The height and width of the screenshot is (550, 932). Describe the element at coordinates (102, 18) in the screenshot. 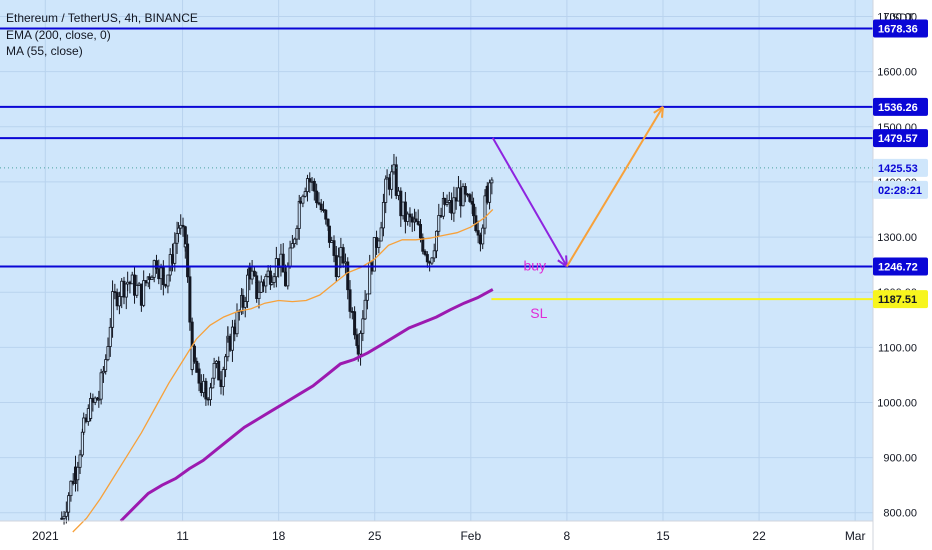

I see `symbol-title: Ethereum / TetherUS, 4h, BINANCE` at that location.